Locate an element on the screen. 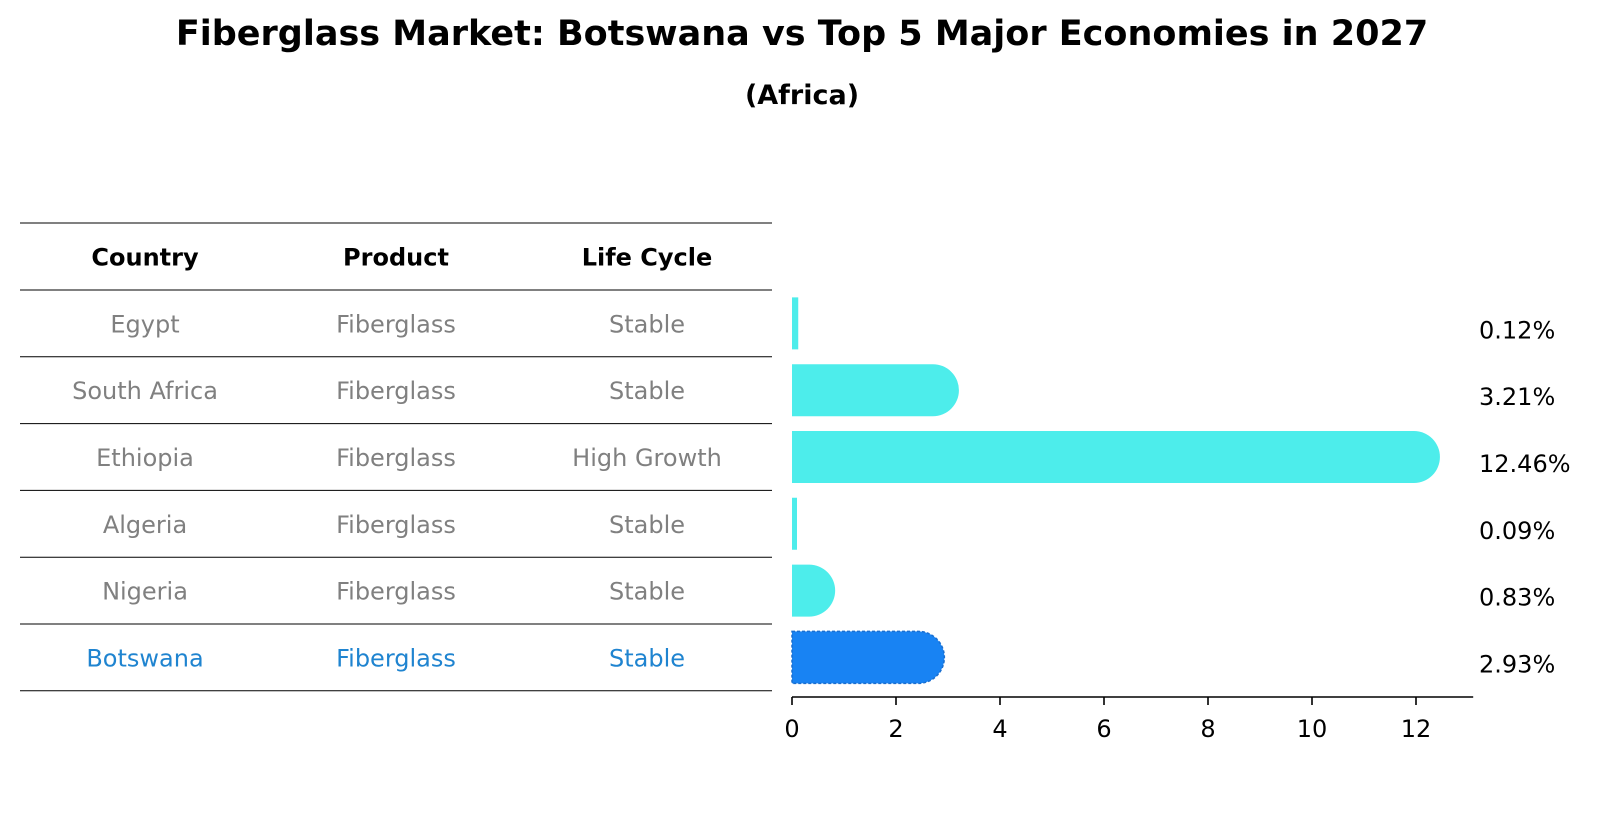 This screenshot has width=1604, height=823. table-header-product: Product is located at coordinates (396, 258).